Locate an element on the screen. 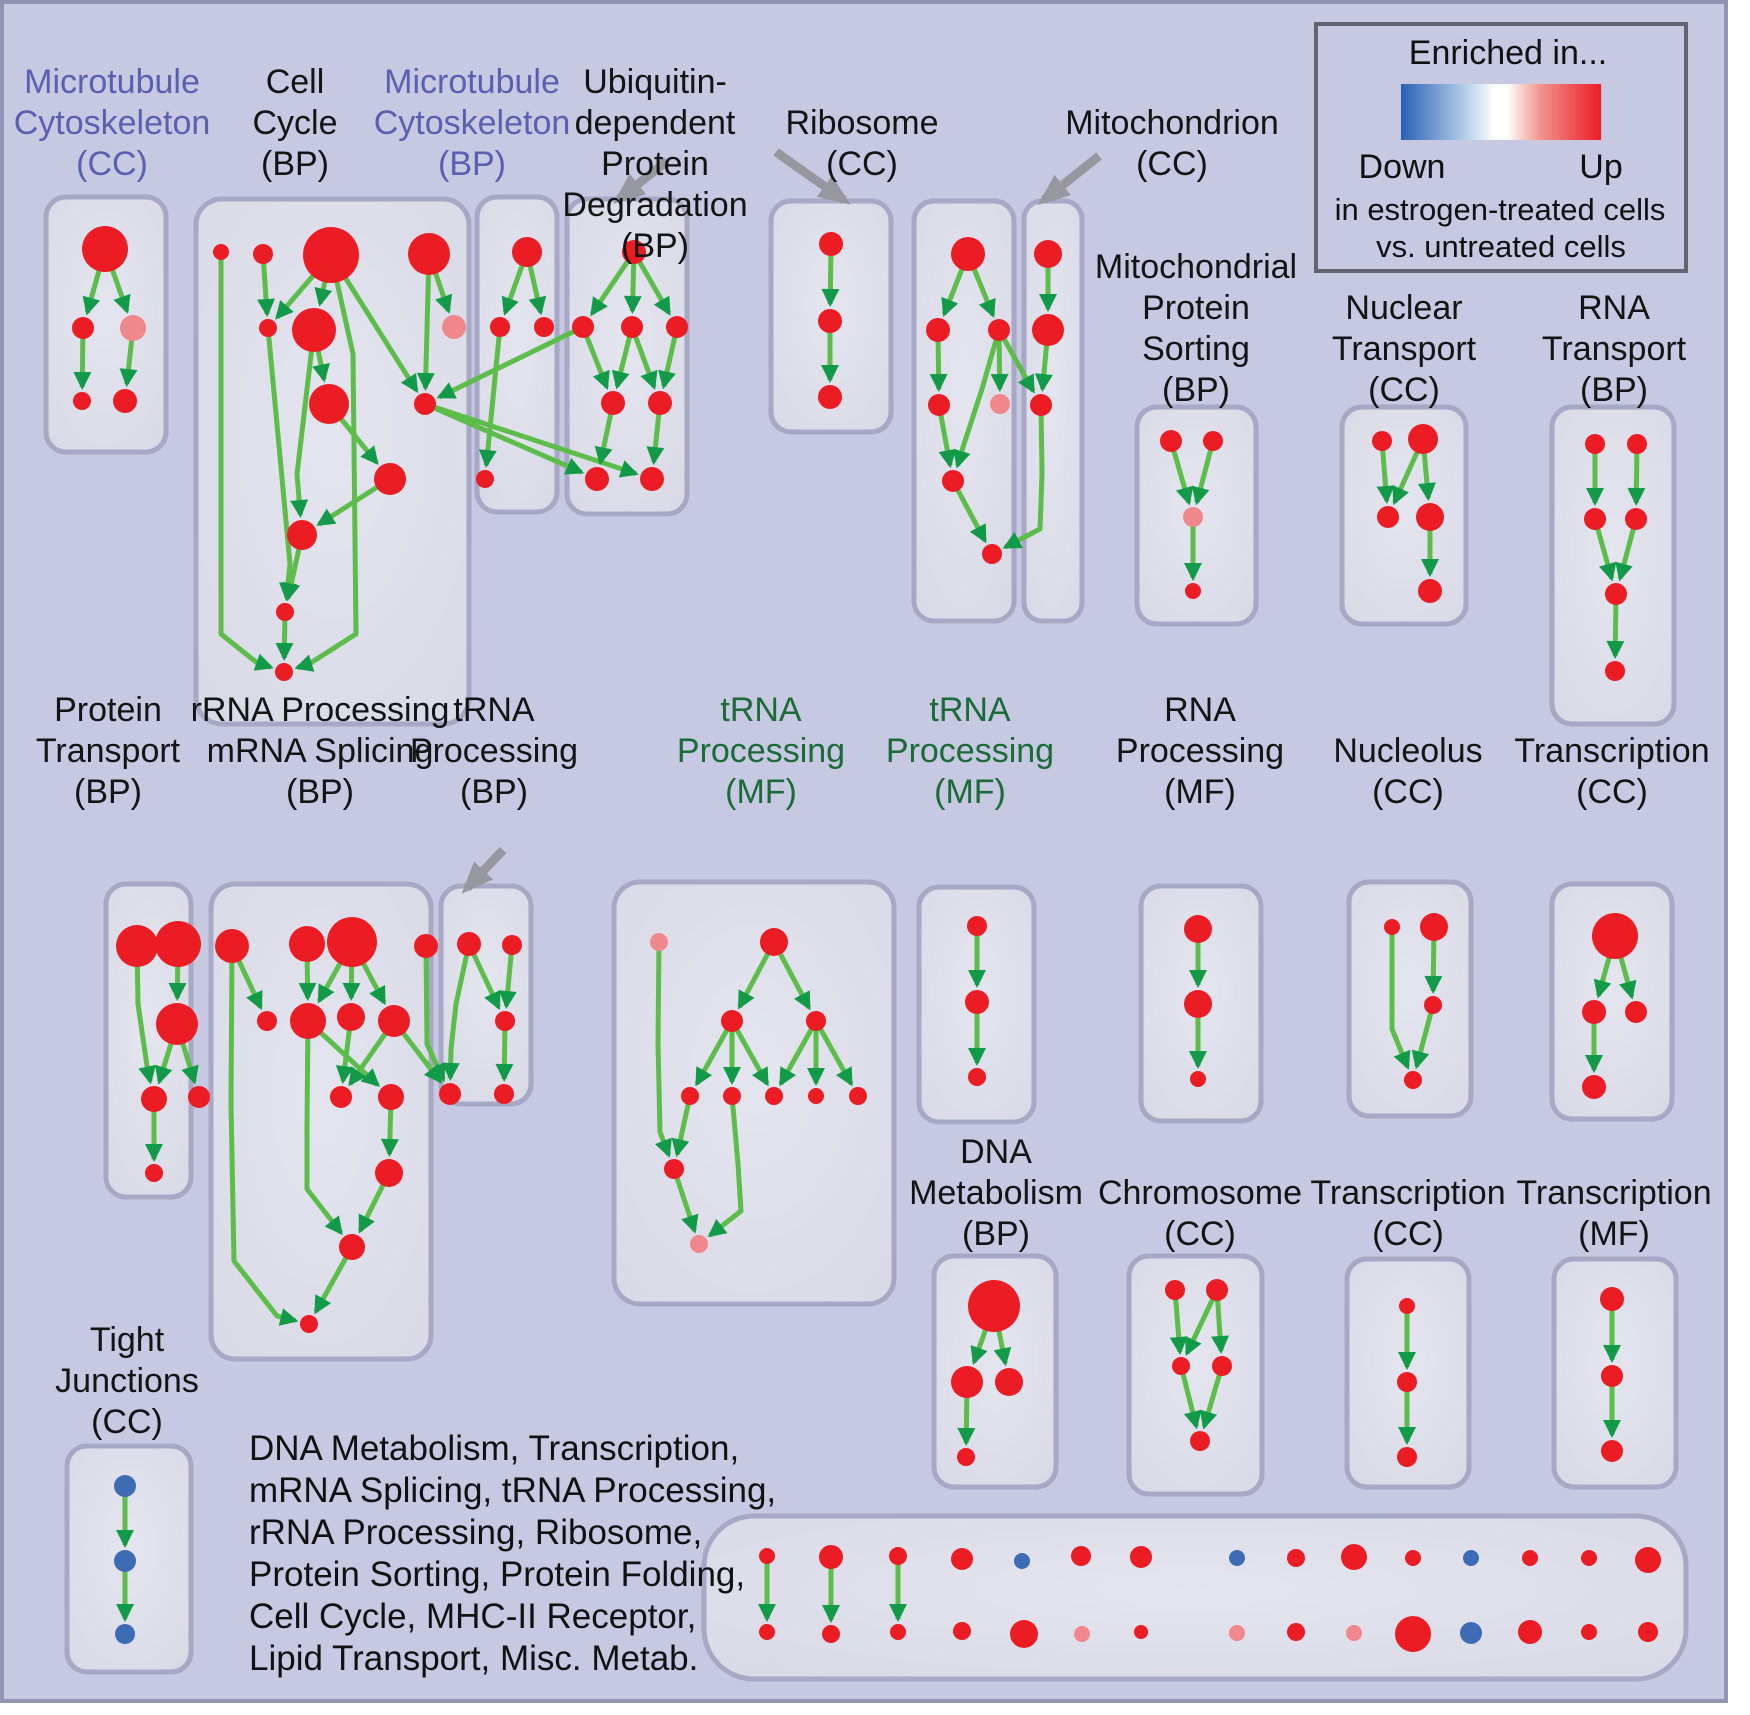 The image size is (1750, 1715). edge-I1-I3 is located at coordinates (1385, 472).